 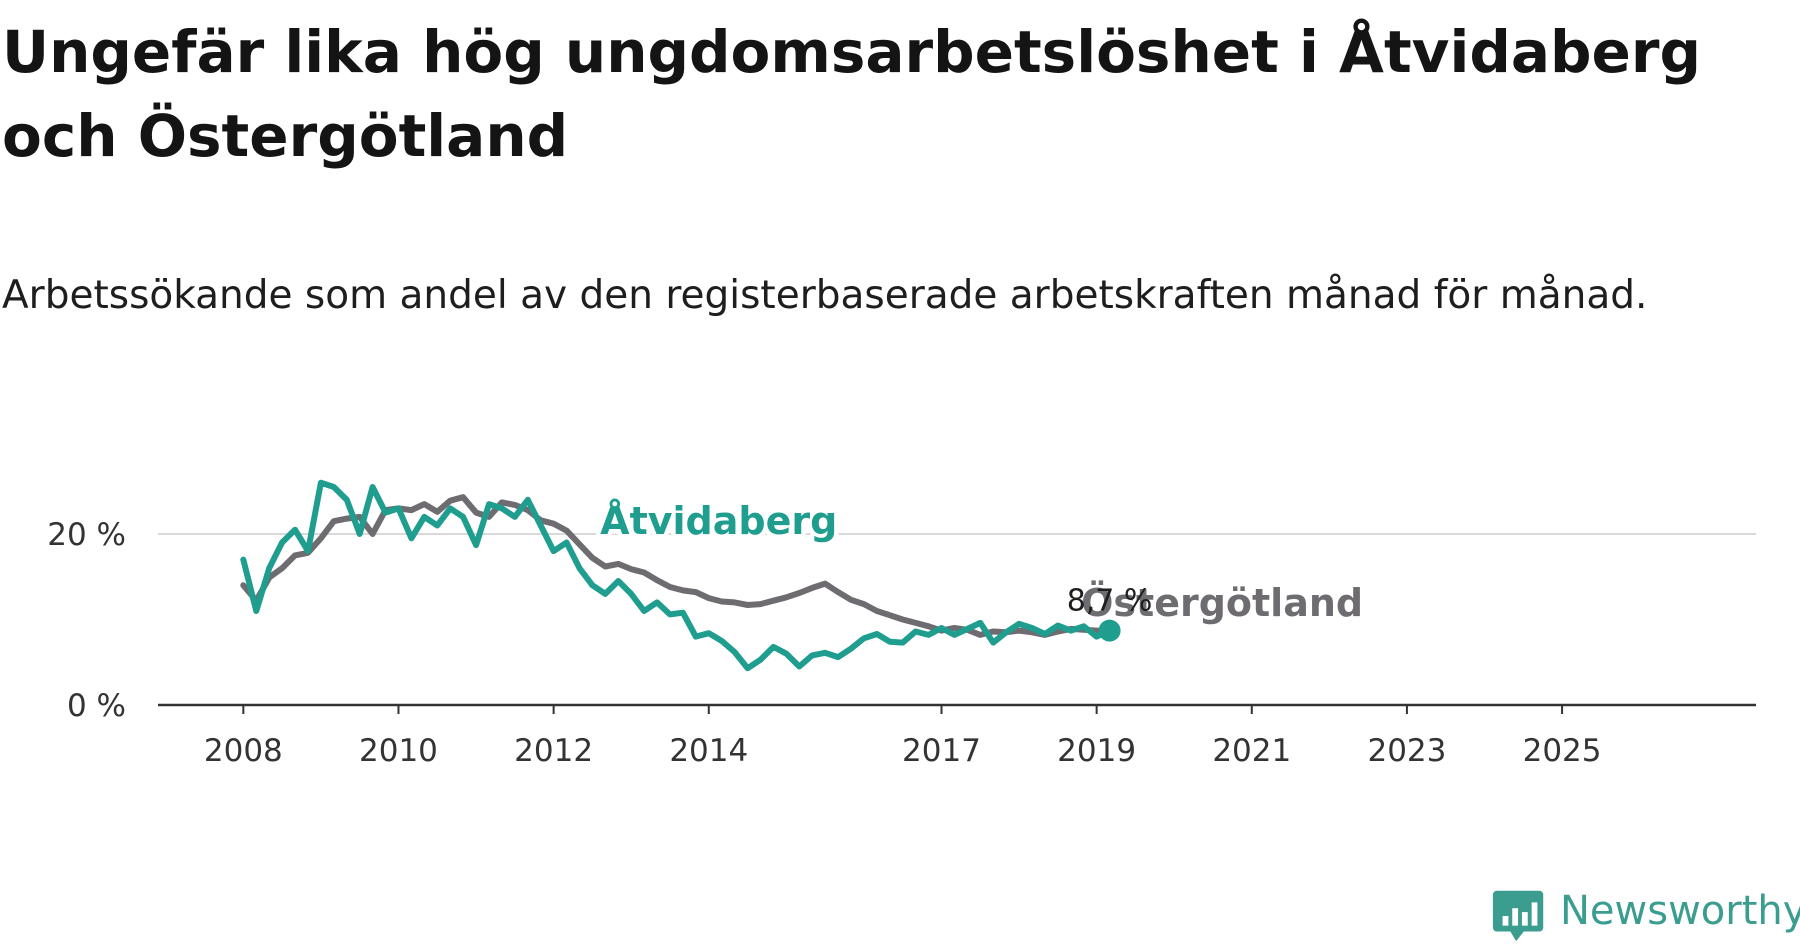 I want to click on newsworthy-logo-icon, so click(x=1518, y=916).